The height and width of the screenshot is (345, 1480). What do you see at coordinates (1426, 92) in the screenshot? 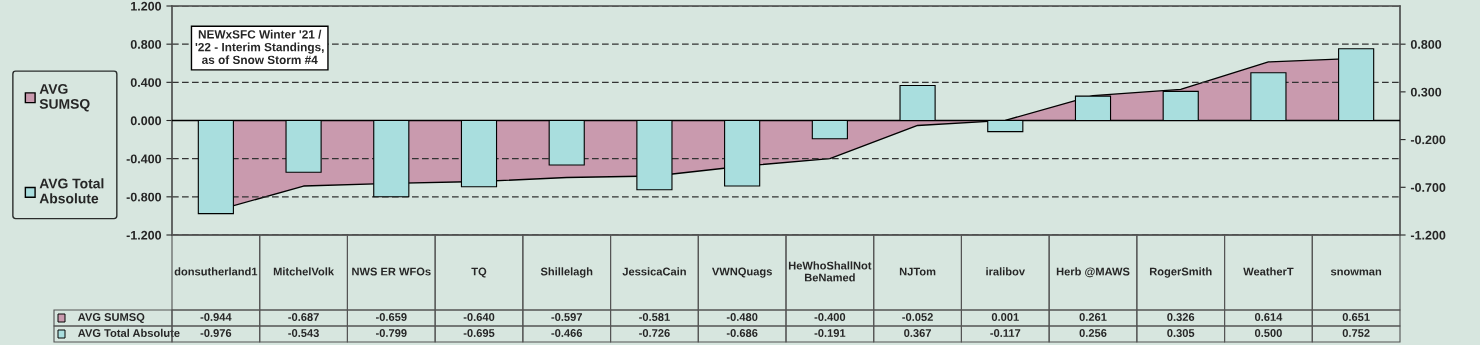
I see `y2-tick-label: 0.300` at bounding box center [1426, 92].